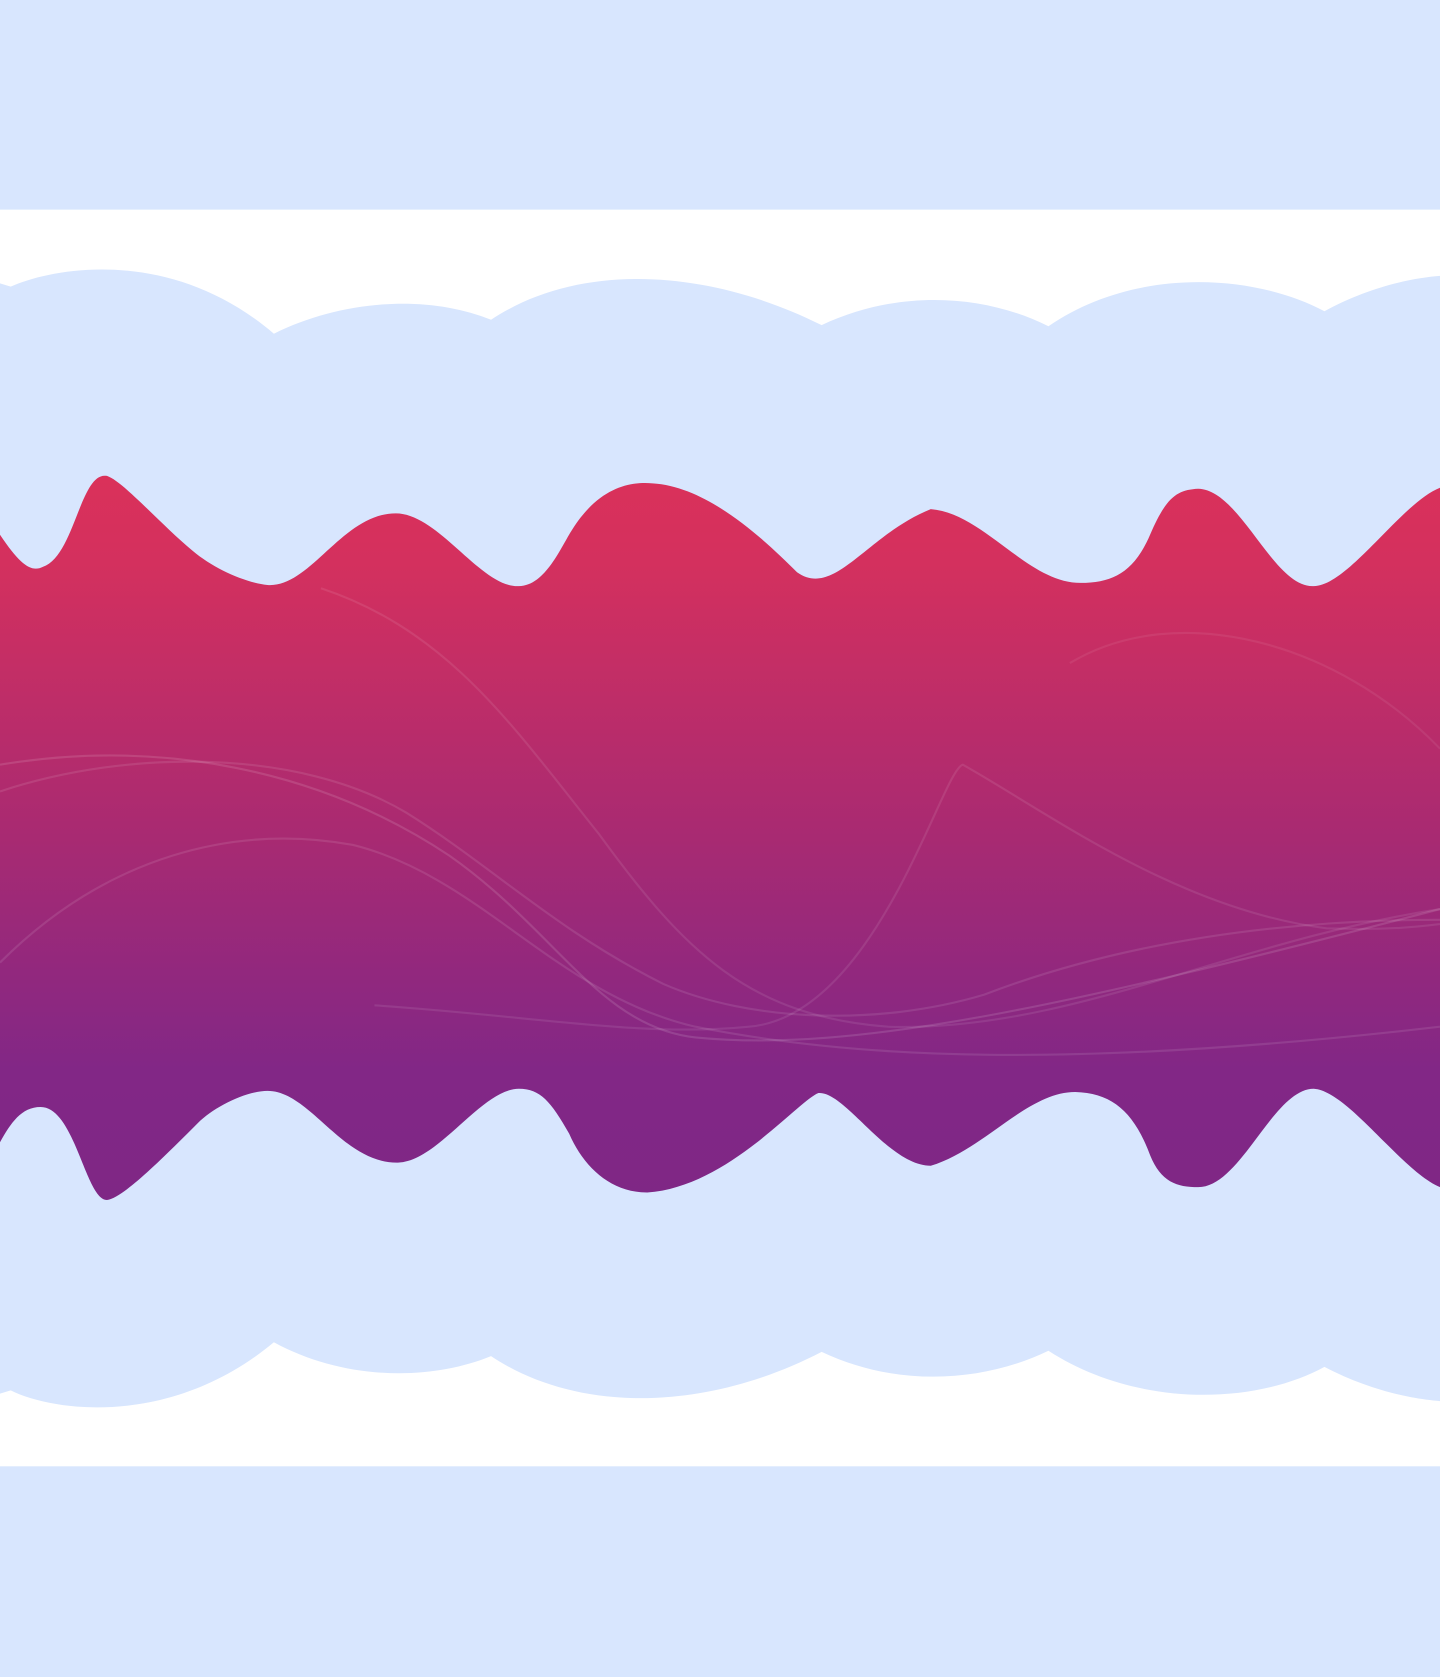 This screenshot has width=1440, height=1677. Describe the element at coordinates (720, 1571) in the screenshot. I see `bottom-band` at that location.